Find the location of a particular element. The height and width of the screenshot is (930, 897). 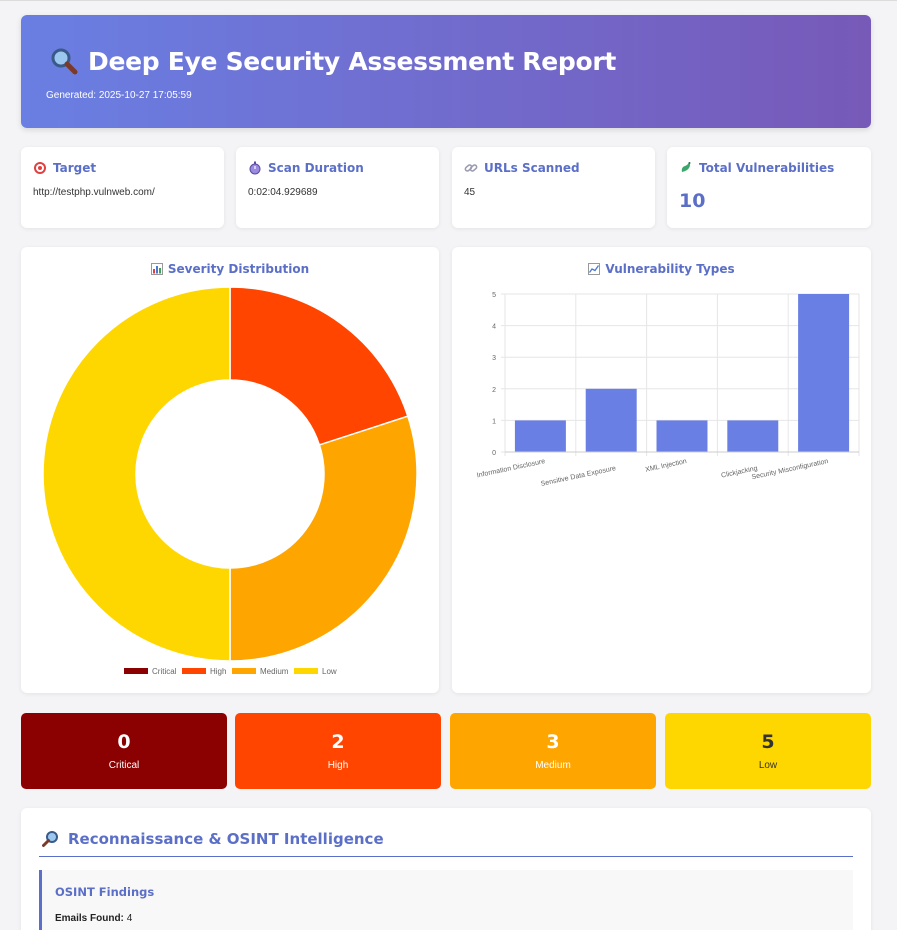

y-tick-label: 3 is located at coordinates (494, 358).